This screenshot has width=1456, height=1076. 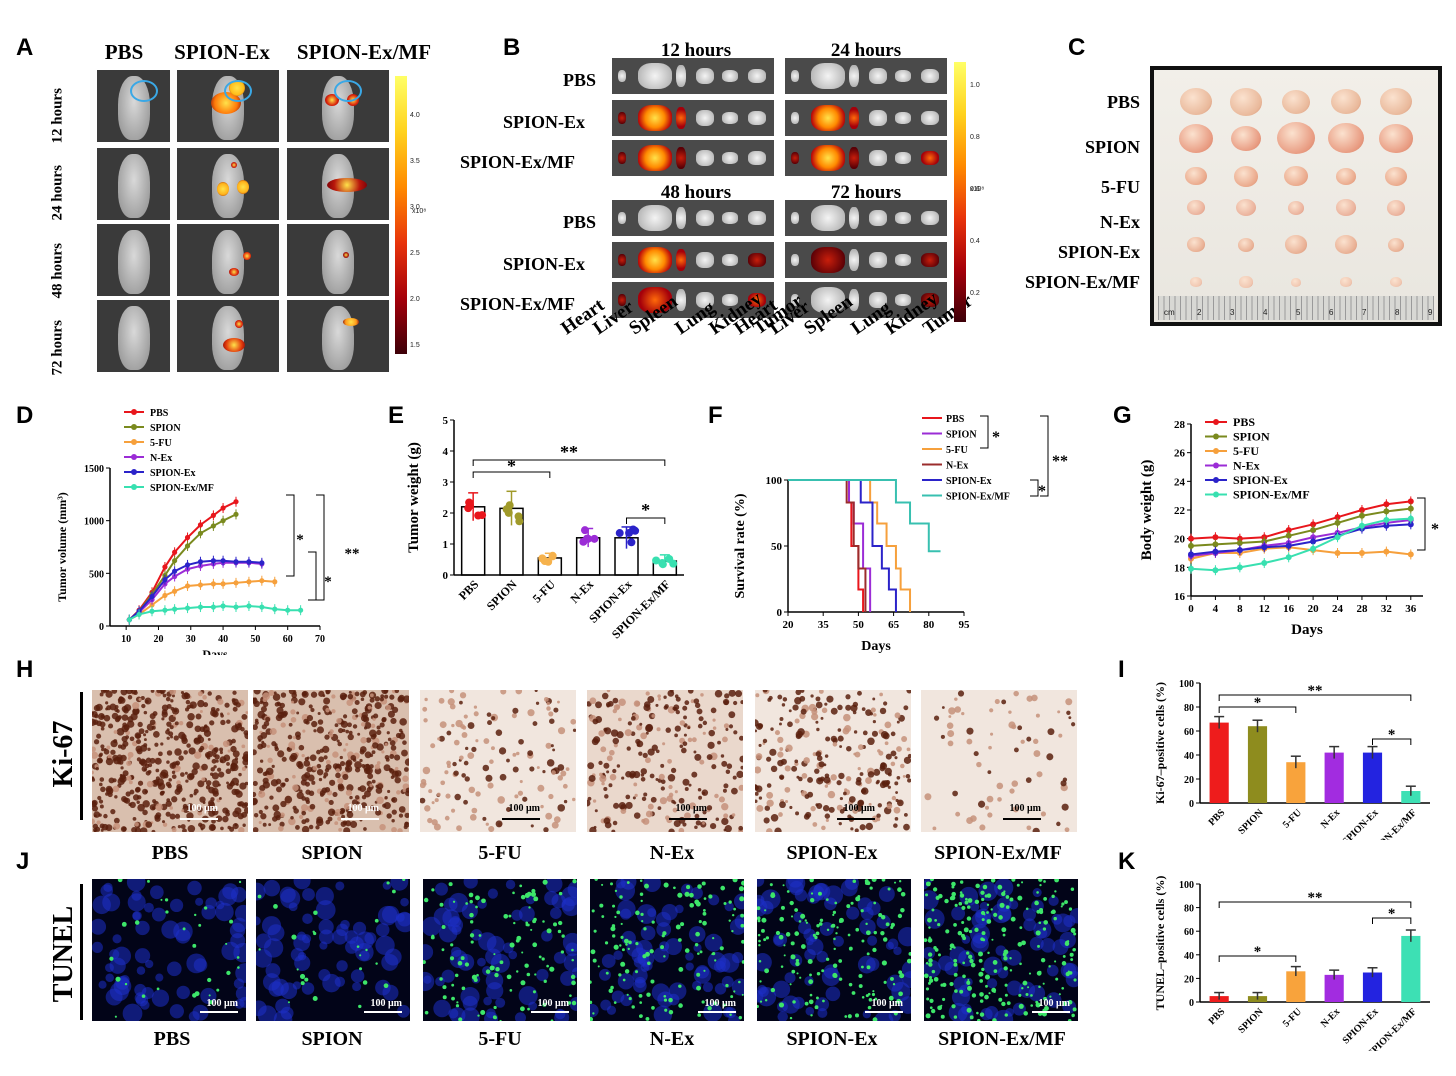 I want to click on scale-bar, so click(x=884, y=1012).